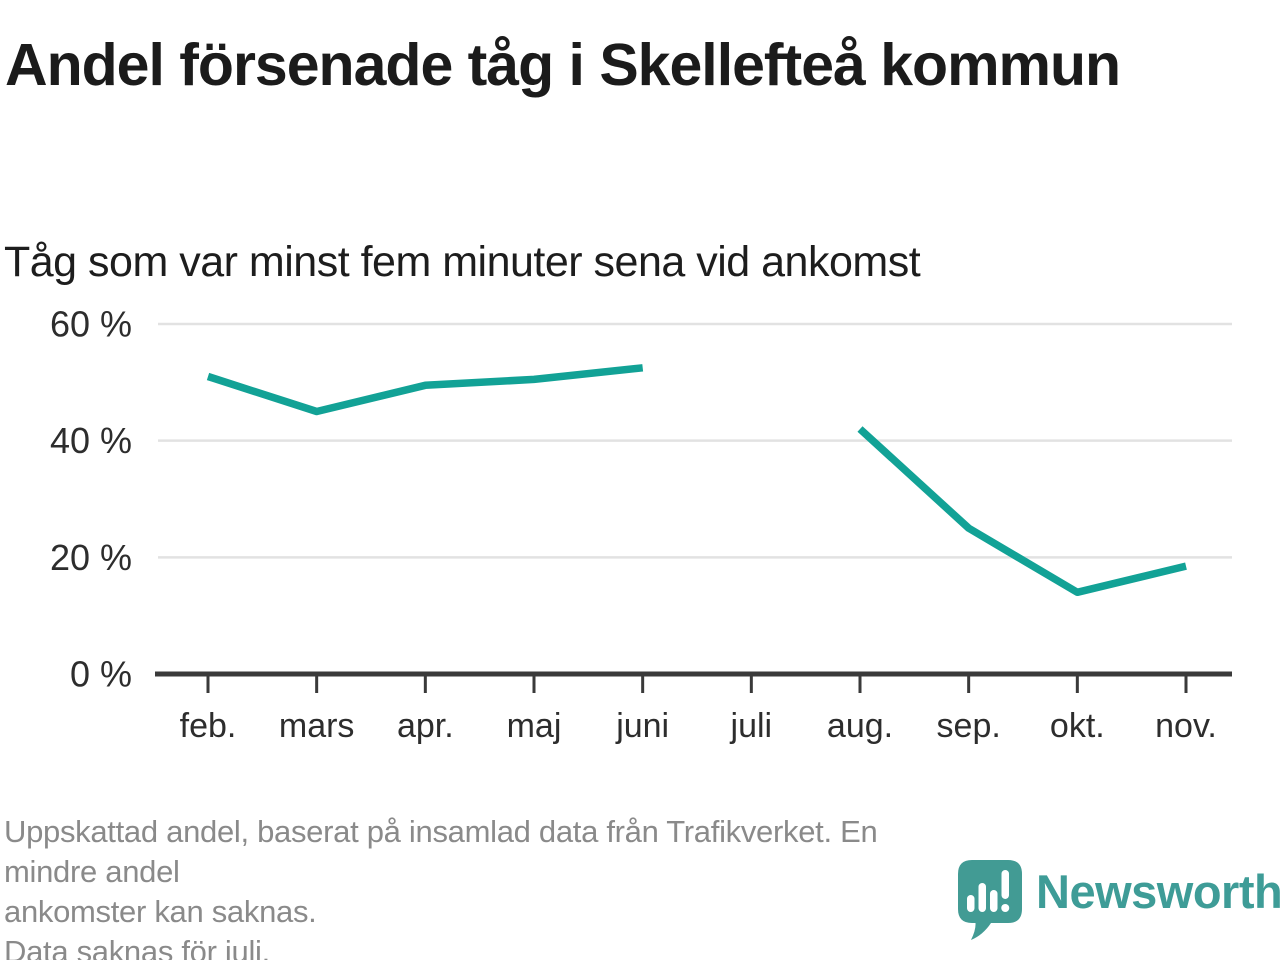  I want to click on x-axis-tick-label: sep., so click(969, 726).